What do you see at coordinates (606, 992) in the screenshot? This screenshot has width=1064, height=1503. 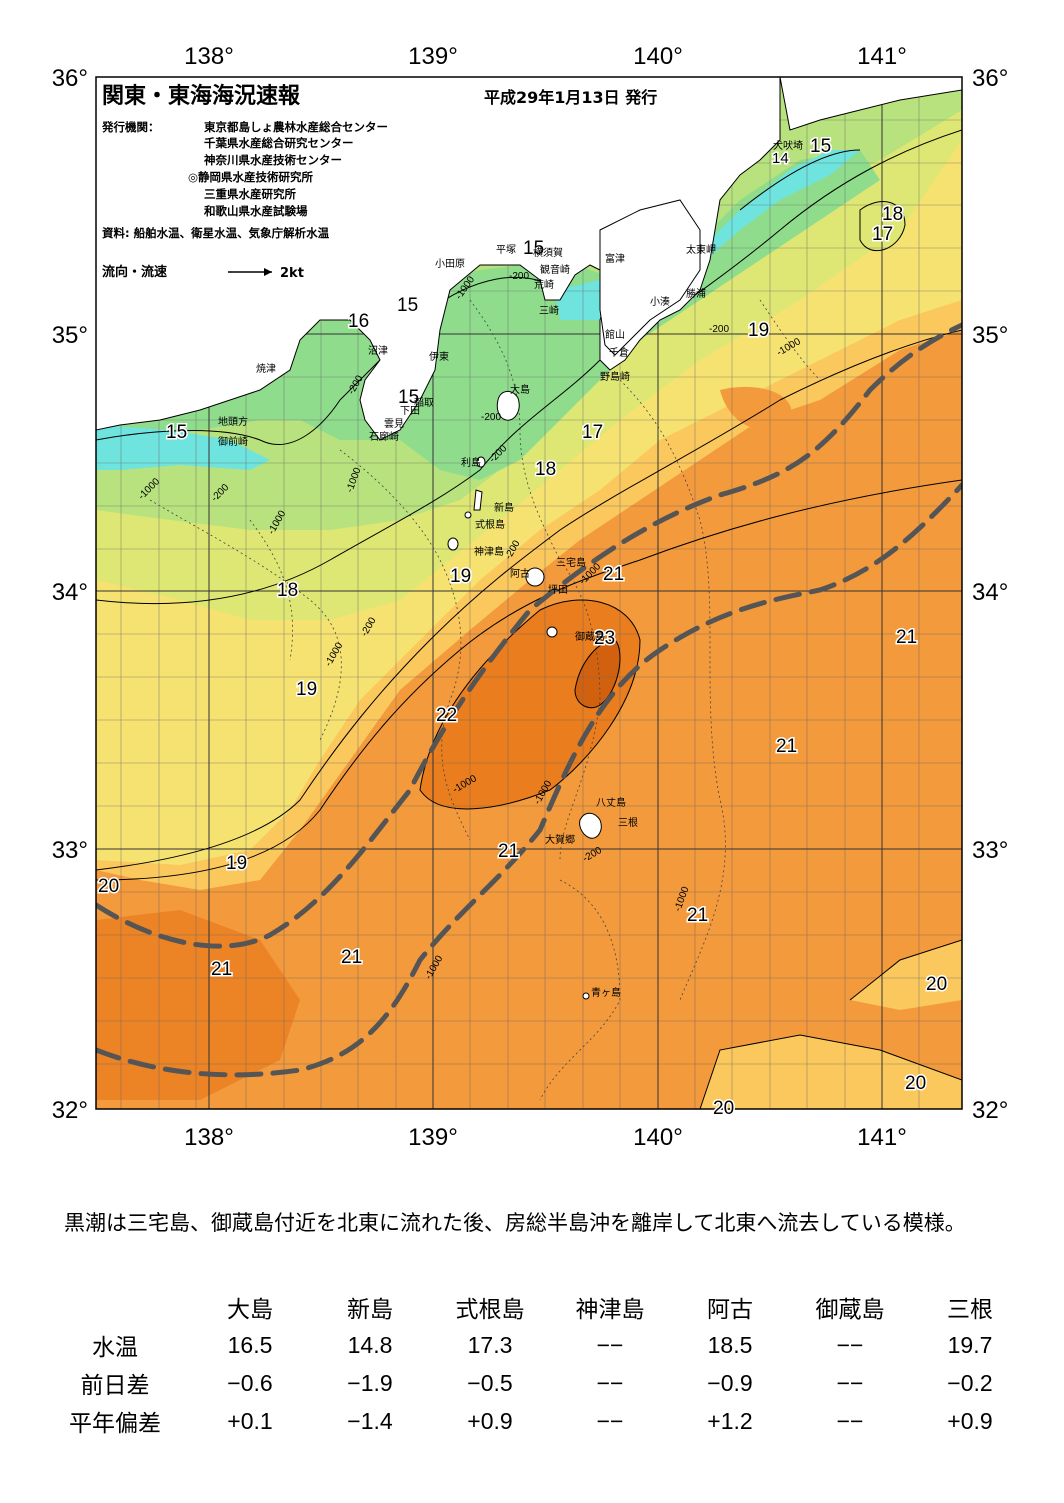 I see `place-label: 青ヶ島` at bounding box center [606, 992].